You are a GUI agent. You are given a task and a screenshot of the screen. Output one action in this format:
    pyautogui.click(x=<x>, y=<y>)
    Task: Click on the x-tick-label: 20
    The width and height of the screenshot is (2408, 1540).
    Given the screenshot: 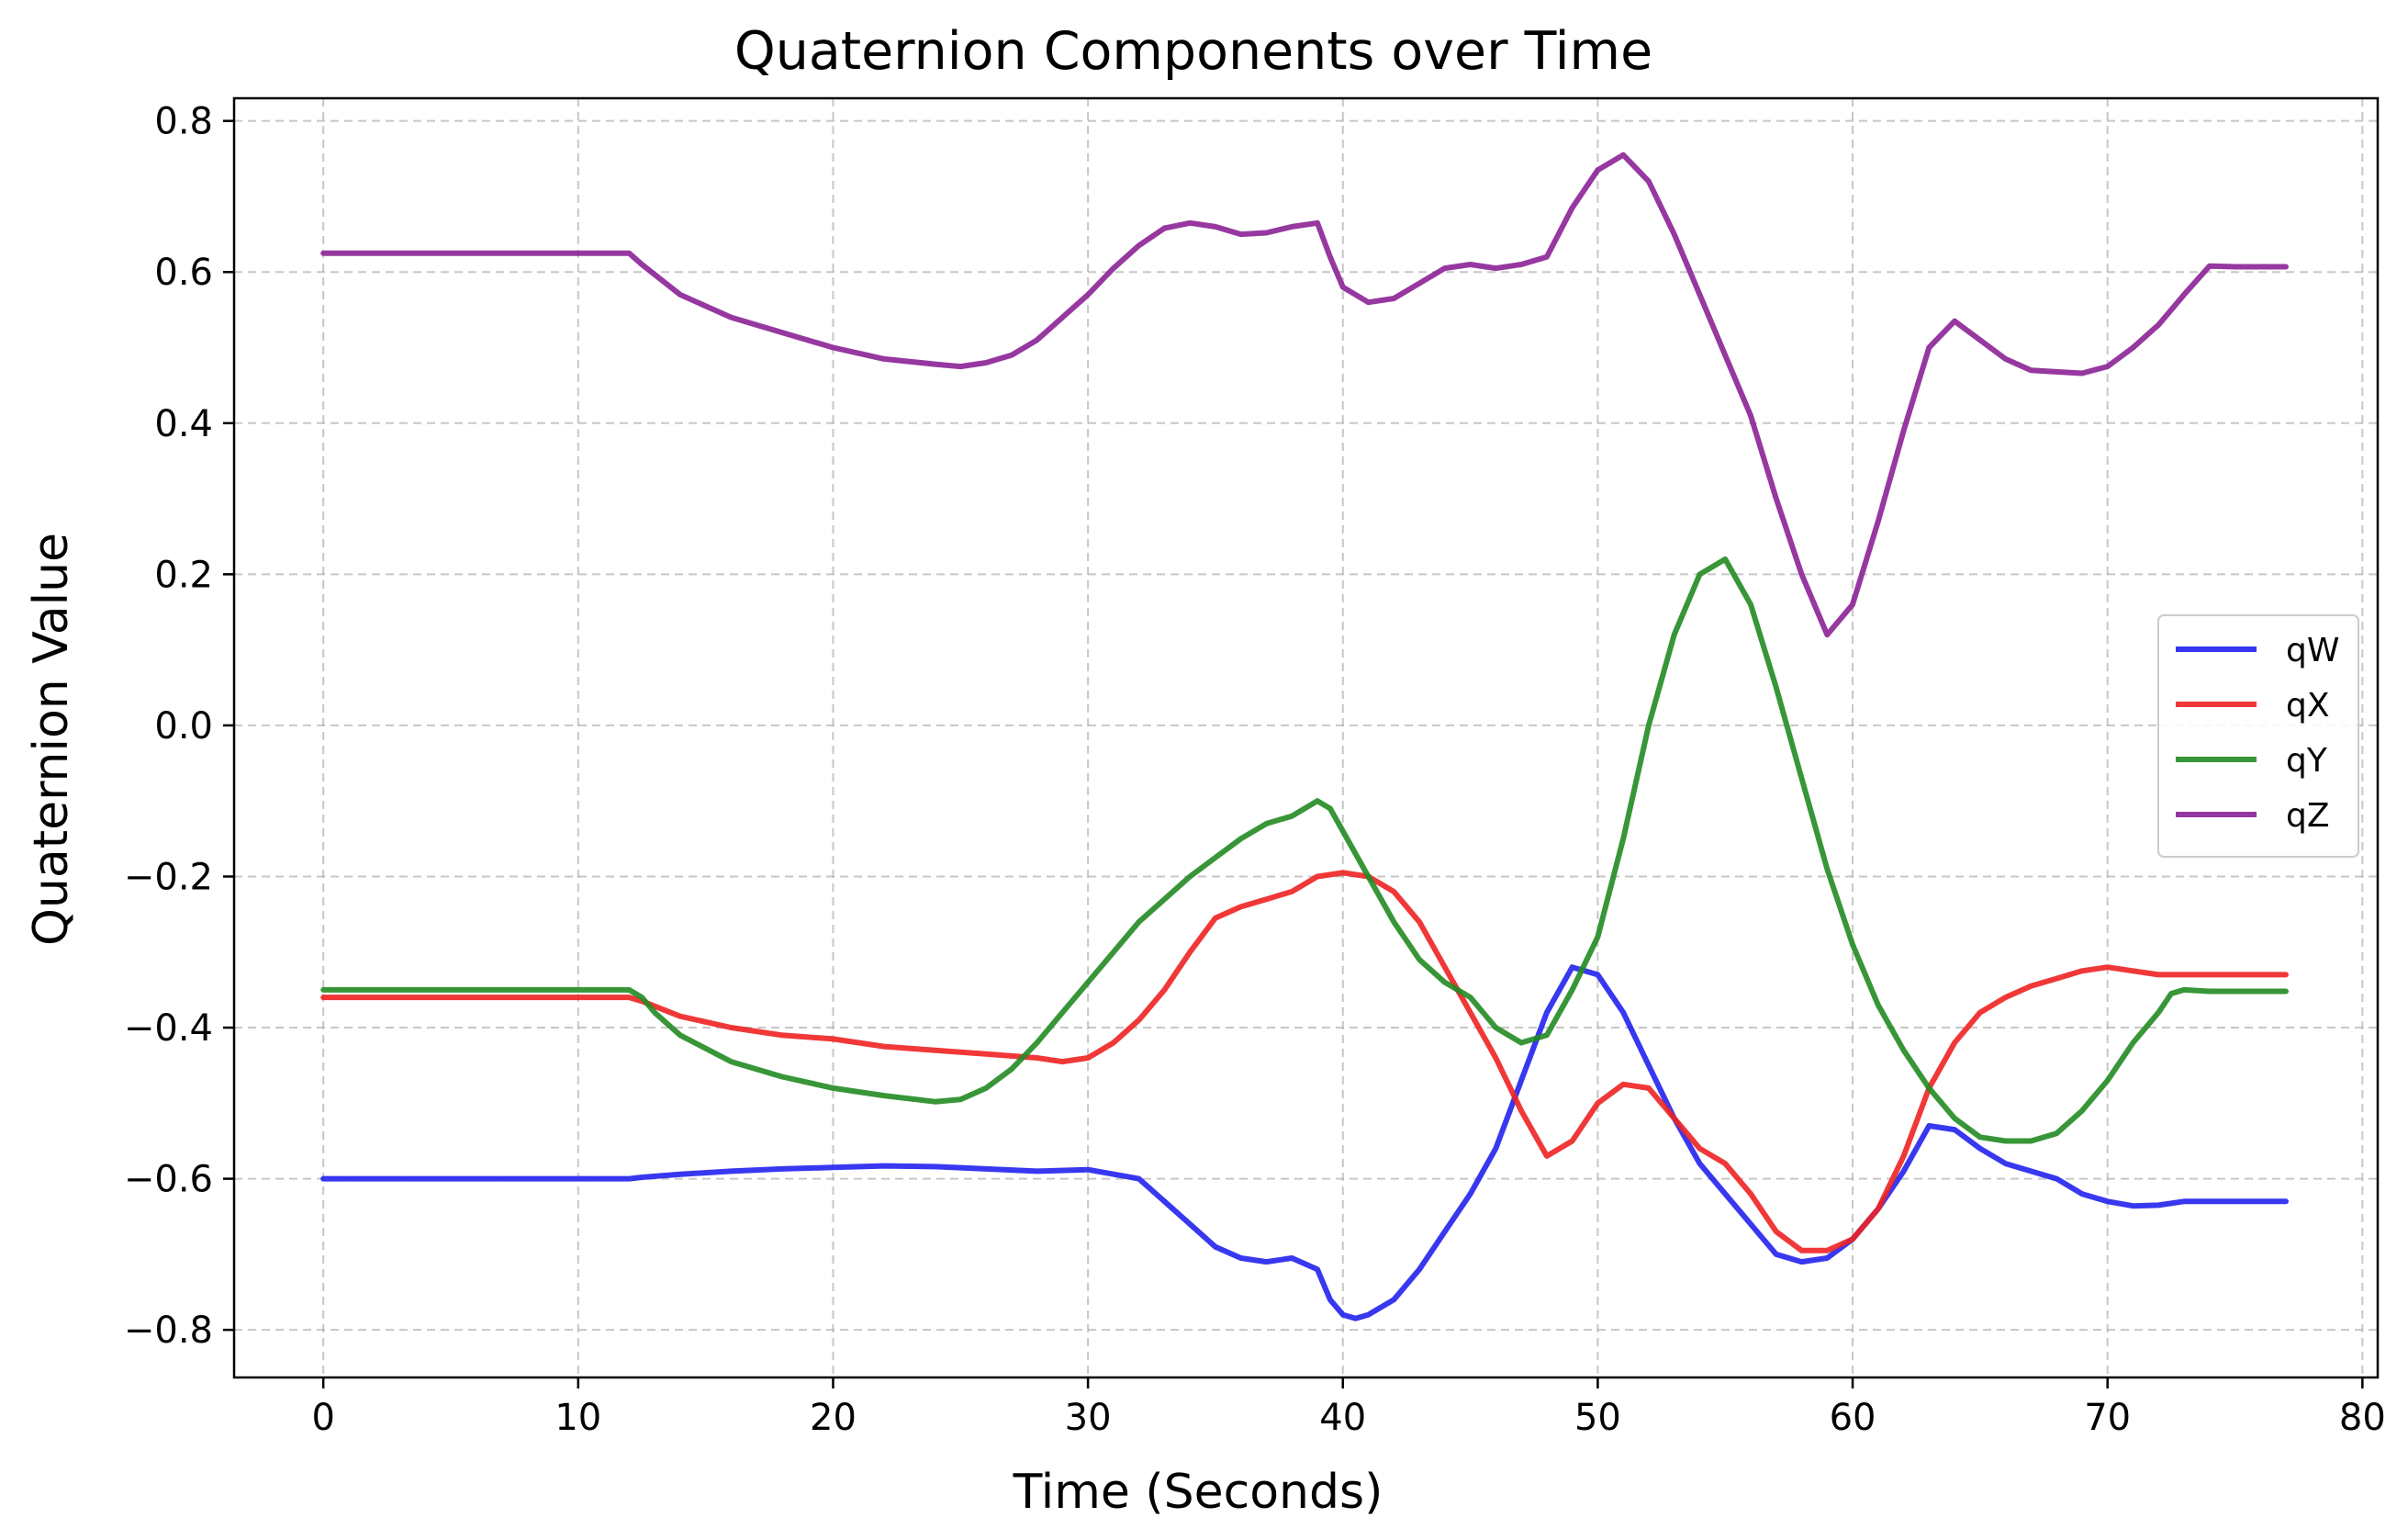 What is the action you would take?
    pyautogui.click(x=833, y=1418)
    